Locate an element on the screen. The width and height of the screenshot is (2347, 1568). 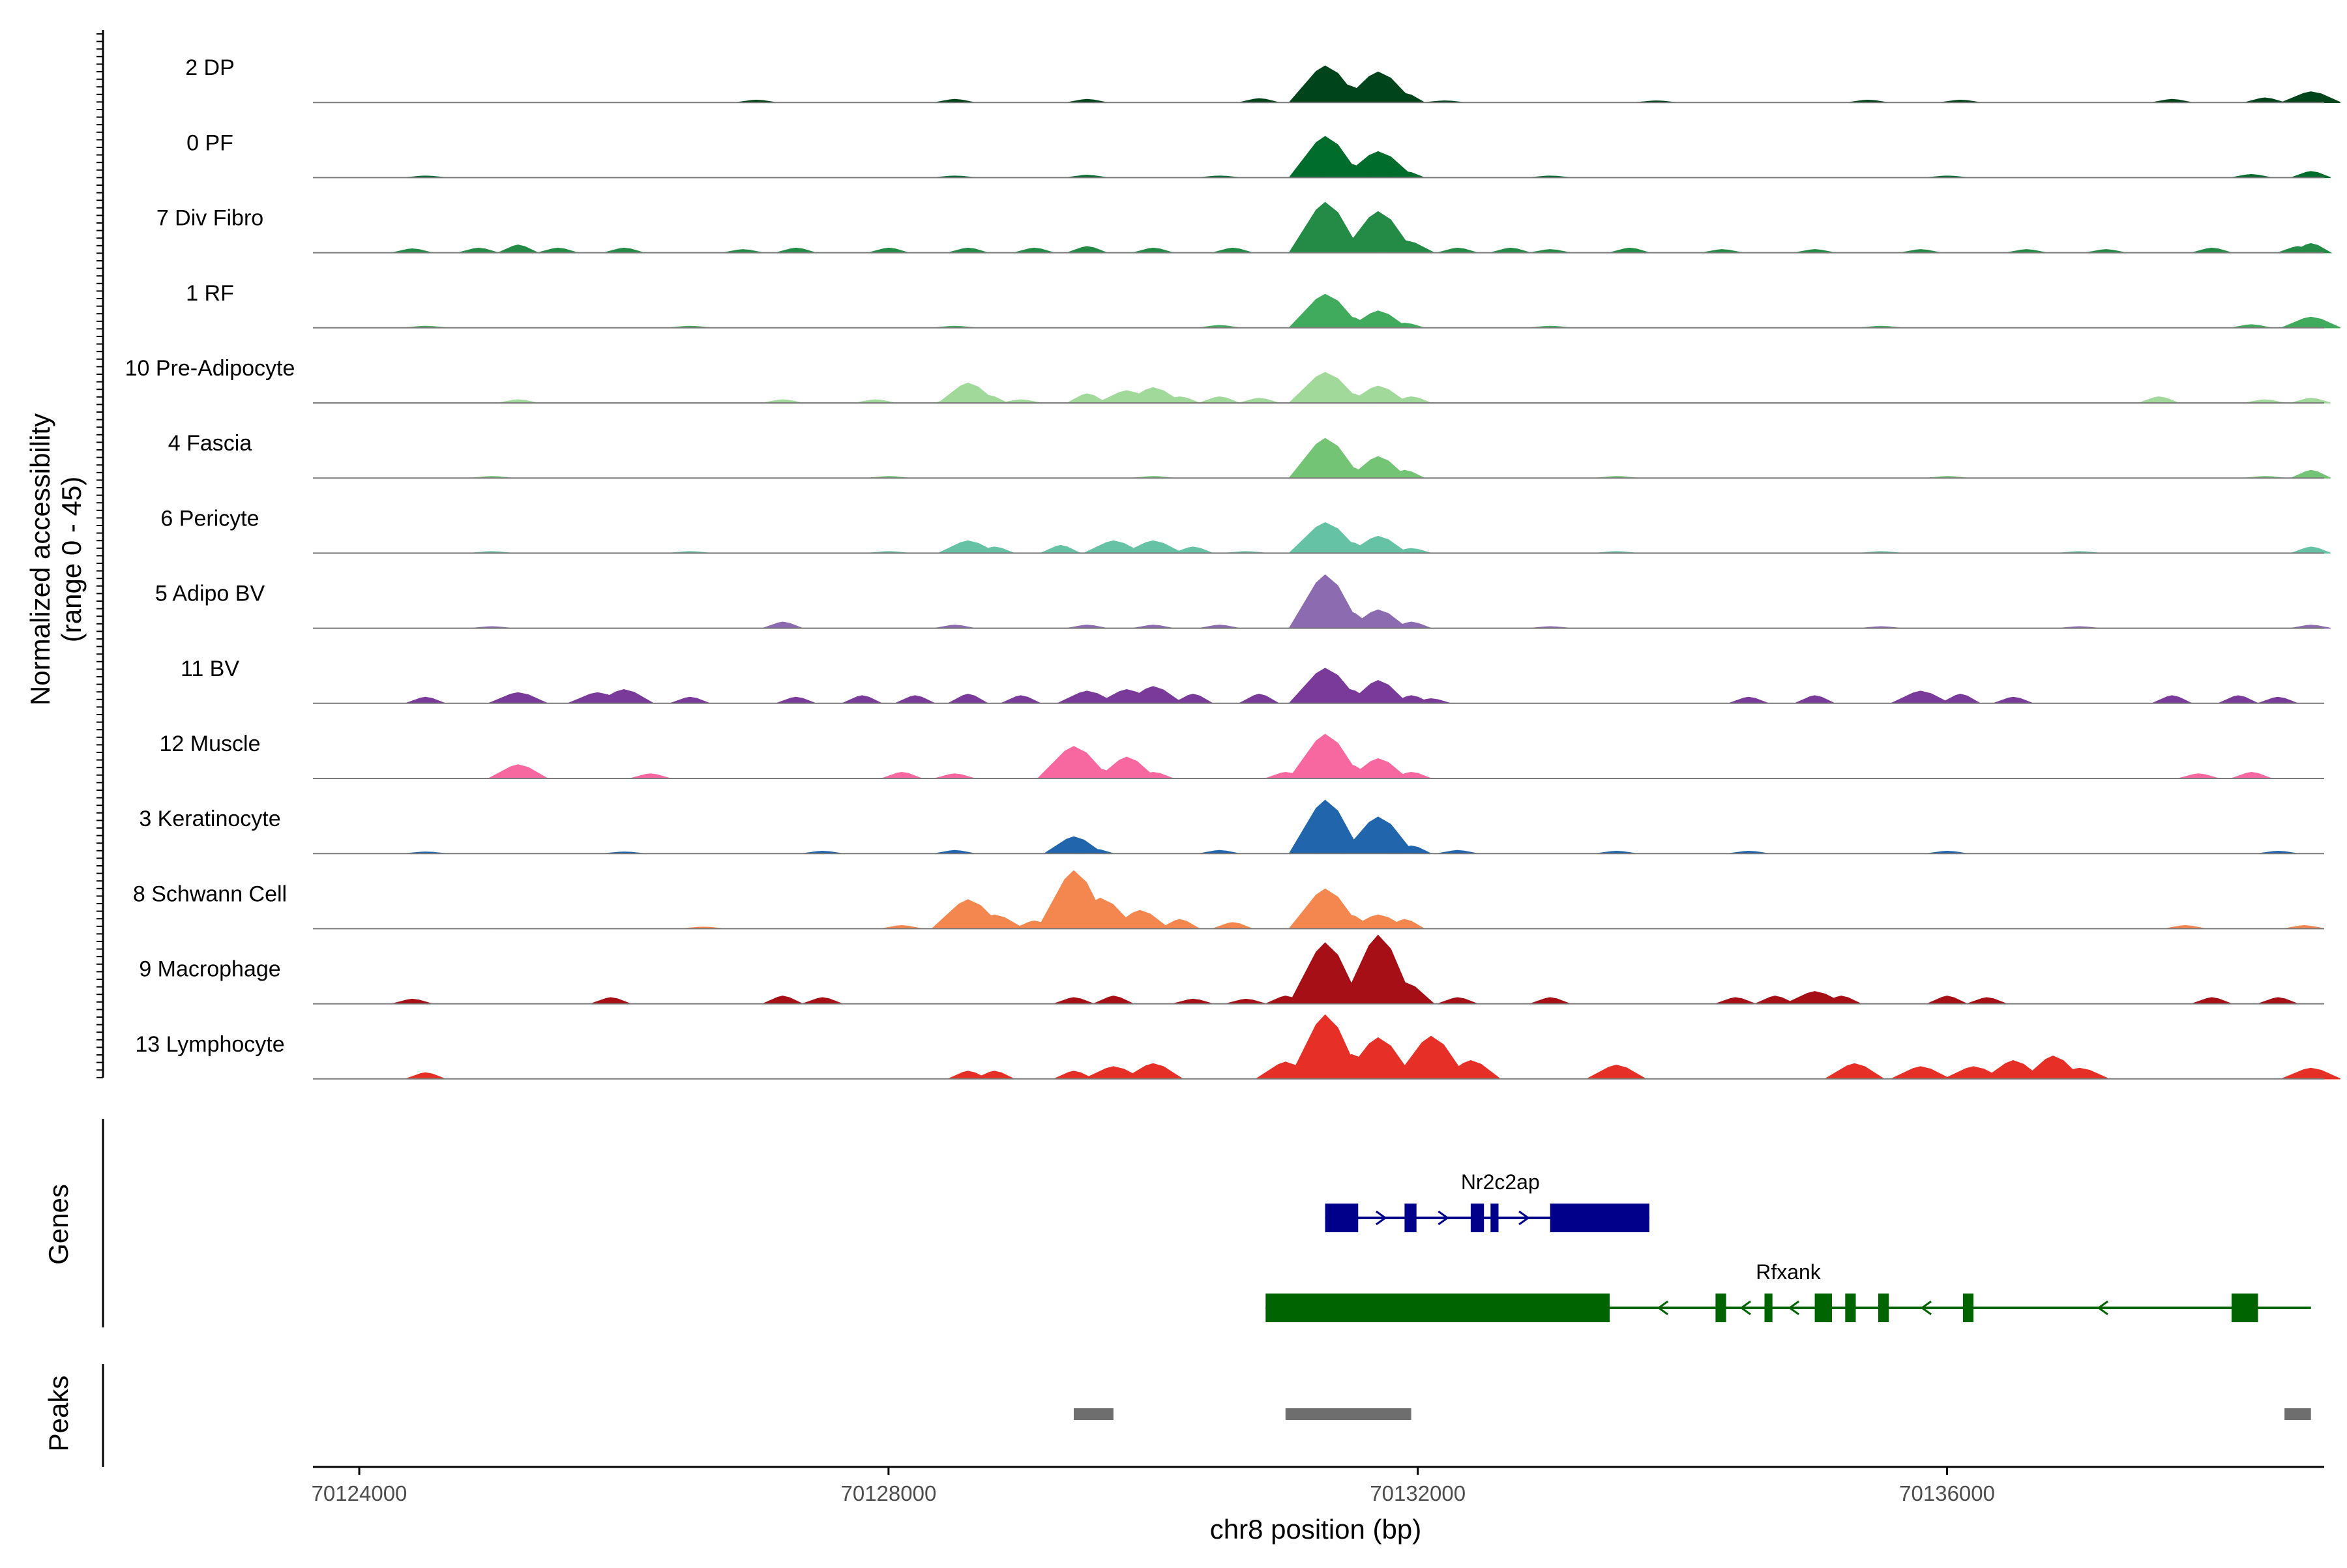
coverage-area-9-macrophage is located at coordinates (1358, 970).